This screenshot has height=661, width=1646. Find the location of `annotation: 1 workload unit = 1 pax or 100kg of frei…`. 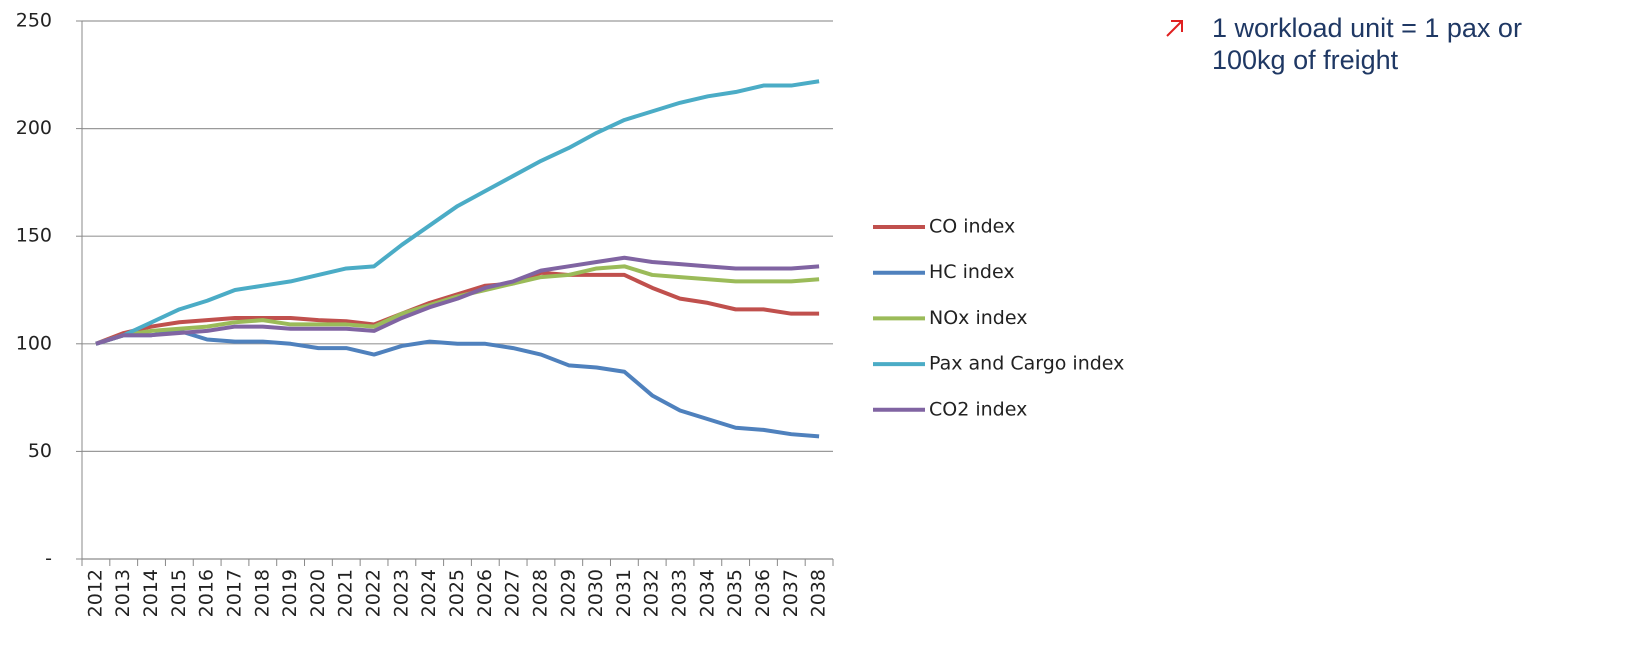

annotation: 1 workload unit = 1 pax or 100kg of frei… is located at coordinates (1367, 44).